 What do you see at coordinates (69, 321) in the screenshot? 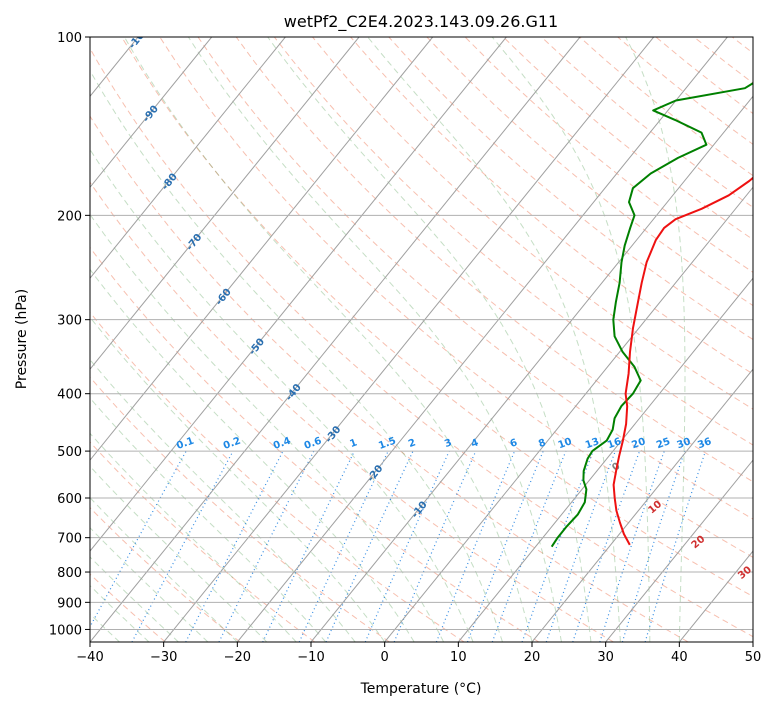
I see `y-tick-label: 300` at bounding box center [69, 321].